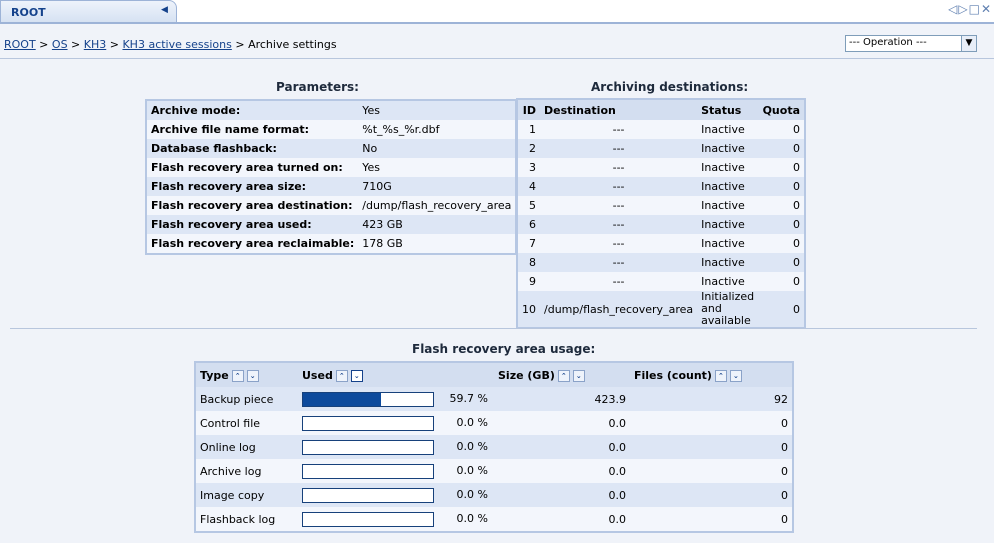  What do you see at coordinates (888, 42) in the screenshot?
I see `operation-value: --- Operation ---` at bounding box center [888, 42].